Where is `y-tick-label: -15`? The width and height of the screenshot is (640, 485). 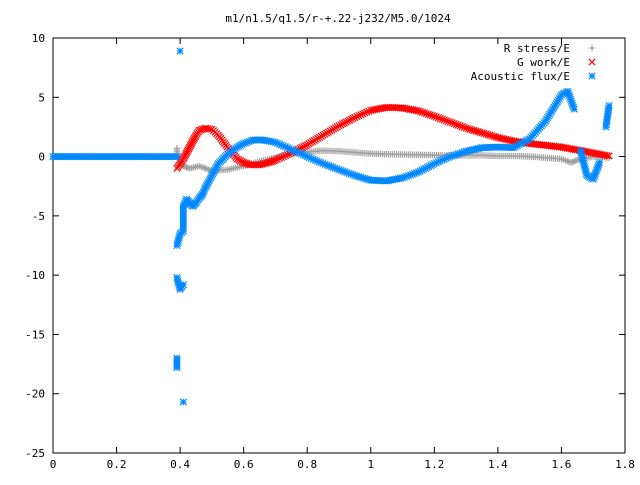
y-tick-label: -15 is located at coordinates (35, 334).